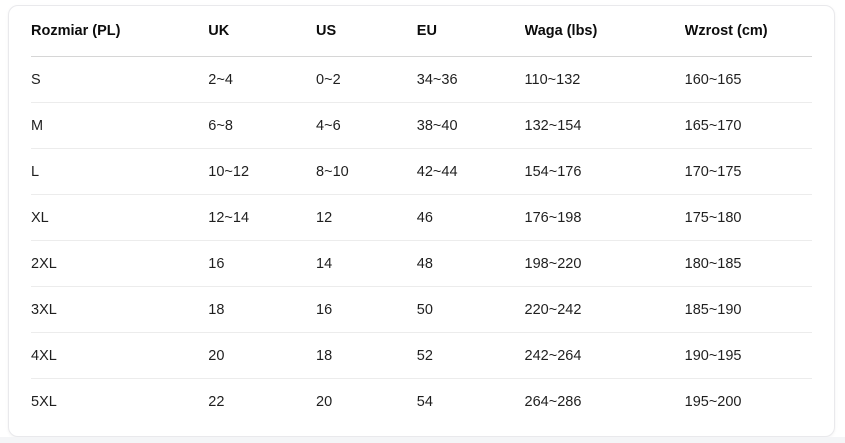 The height and width of the screenshot is (443, 845). What do you see at coordinates (262, 309) in the screenshot?
I see `cell-uk: 18` at bounding box center [262, 309].